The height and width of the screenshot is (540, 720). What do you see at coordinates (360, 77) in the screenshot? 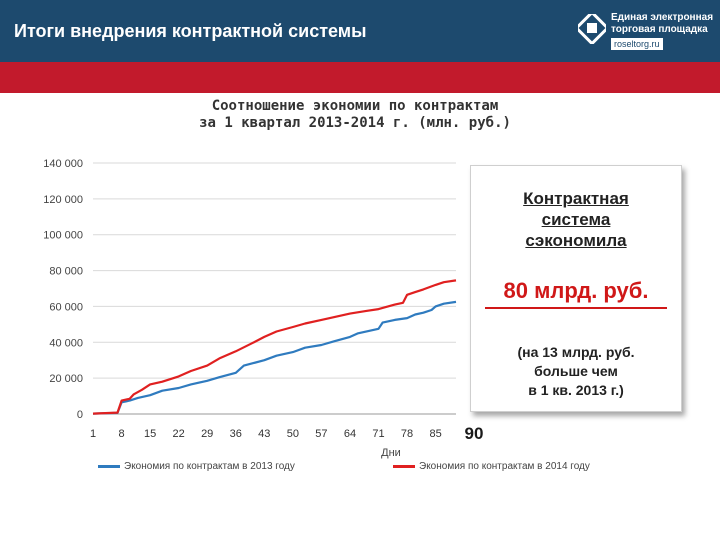
I see `red-band` at bounding box center [360, 77].